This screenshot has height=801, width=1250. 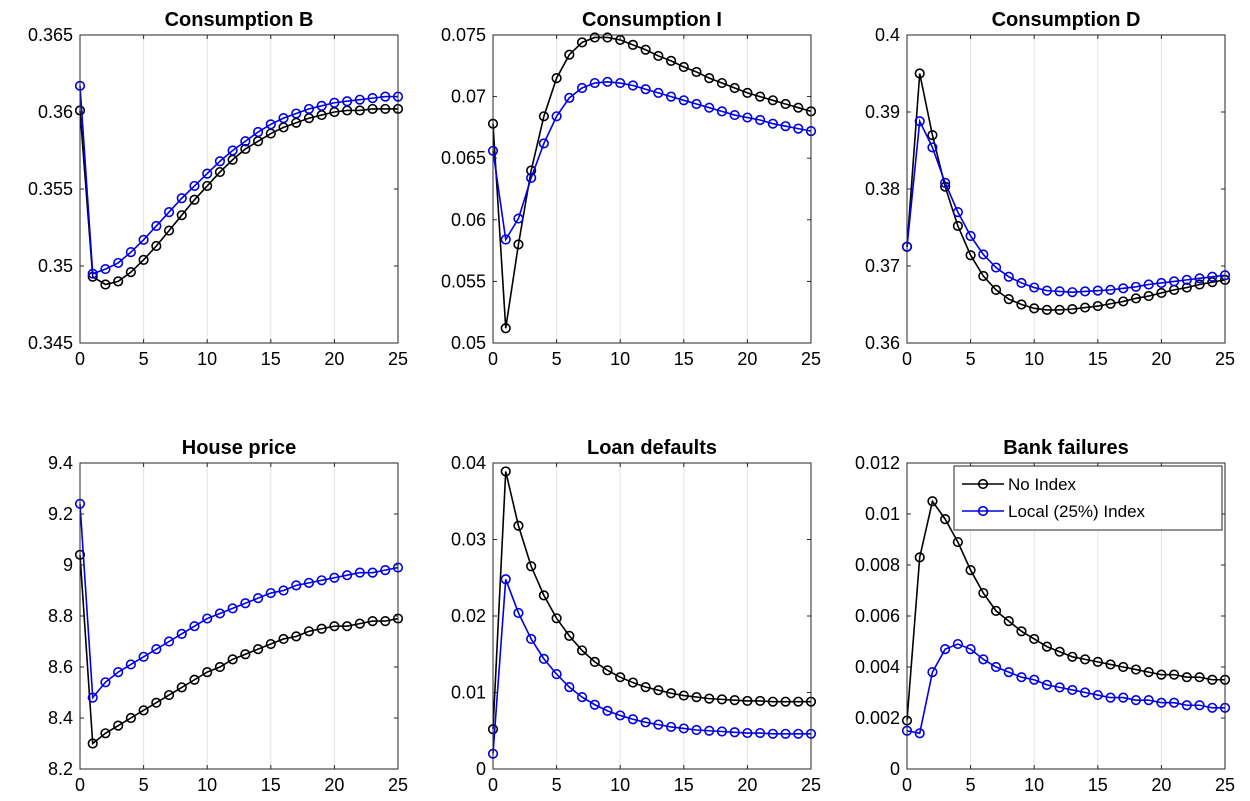 I want to click on legend-entry-local-25-index: Local (25%) Index, so click(x=1054, y=511).